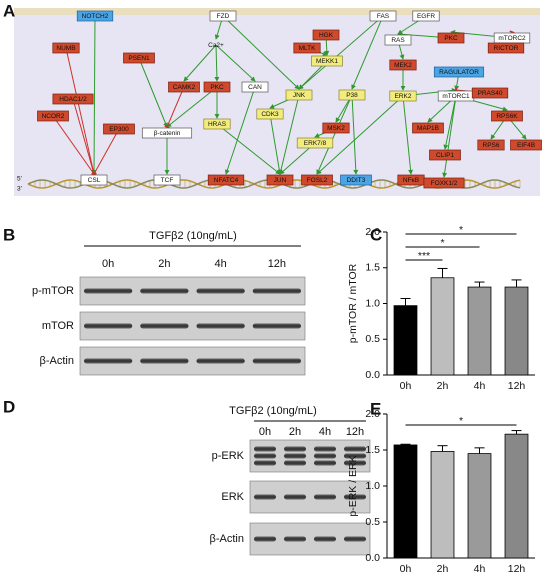 The height and width of the screenshot is (584, 550). What do you see at coordinates (73, 99) in the screenshot?
I see `node-label: HDAC1/2` at bounding box center [73, 99].